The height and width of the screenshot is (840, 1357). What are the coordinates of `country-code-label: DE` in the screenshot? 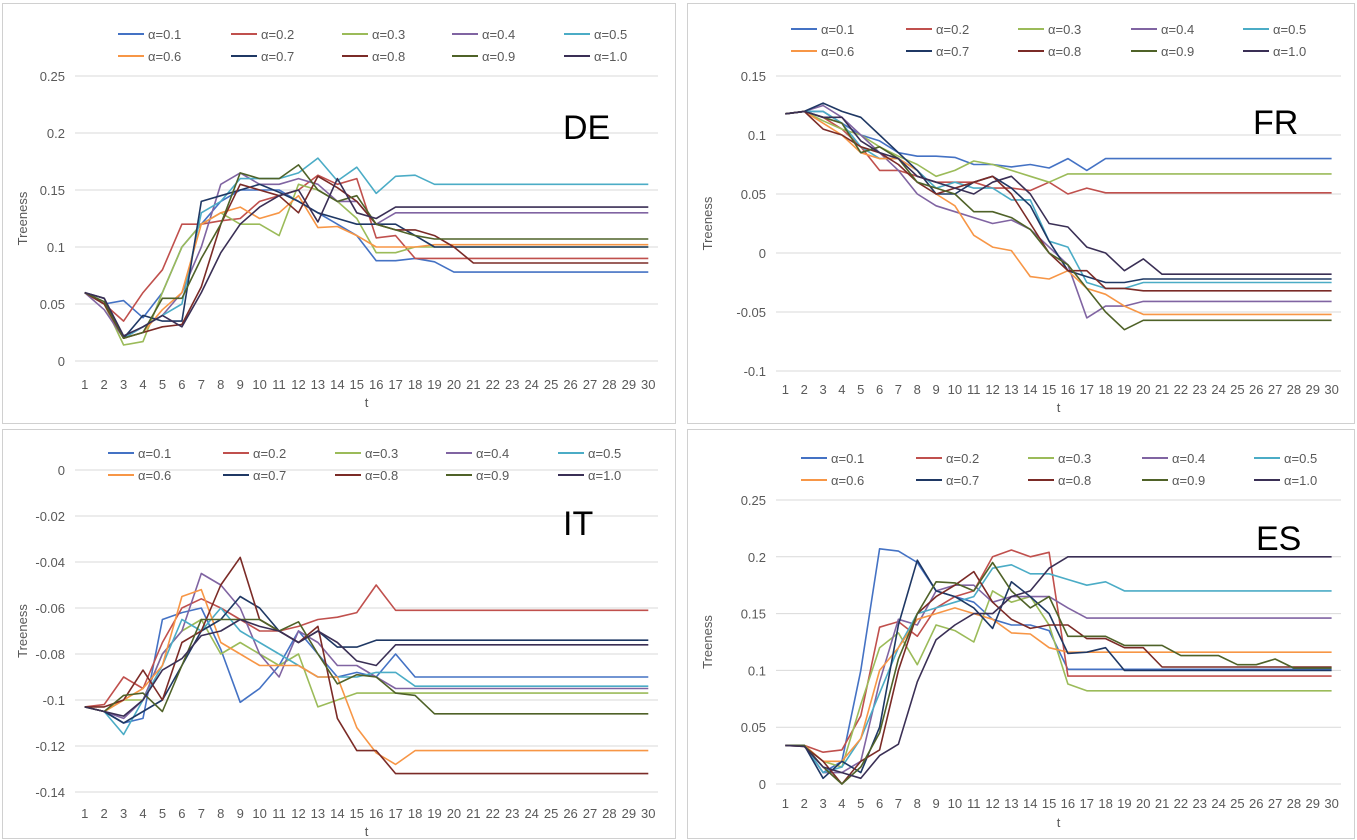 It's located at (586, 128).